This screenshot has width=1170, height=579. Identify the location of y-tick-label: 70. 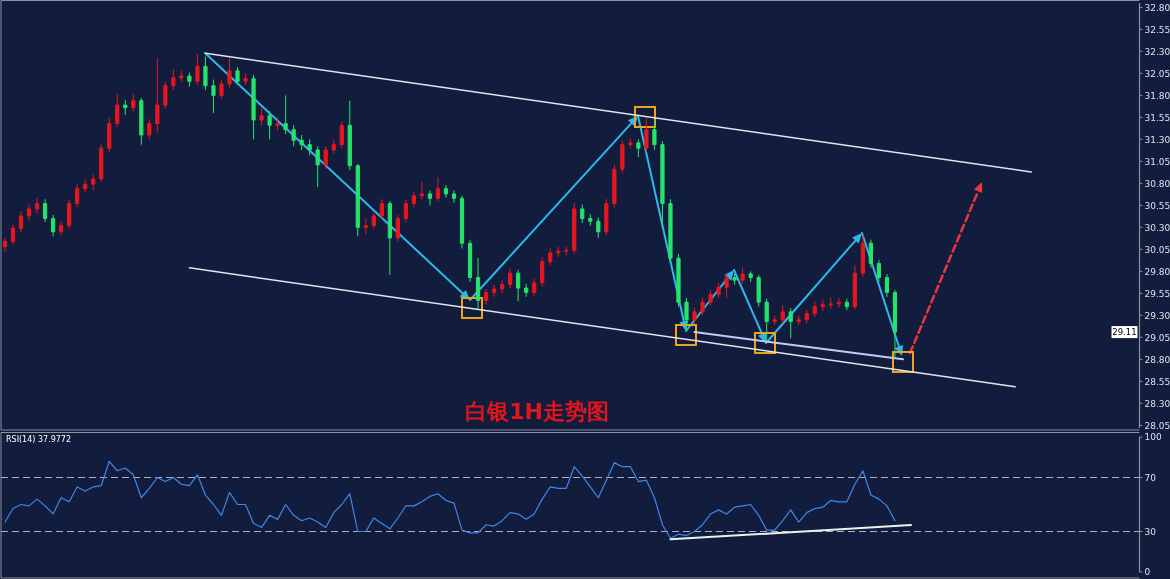
(1150, 477).